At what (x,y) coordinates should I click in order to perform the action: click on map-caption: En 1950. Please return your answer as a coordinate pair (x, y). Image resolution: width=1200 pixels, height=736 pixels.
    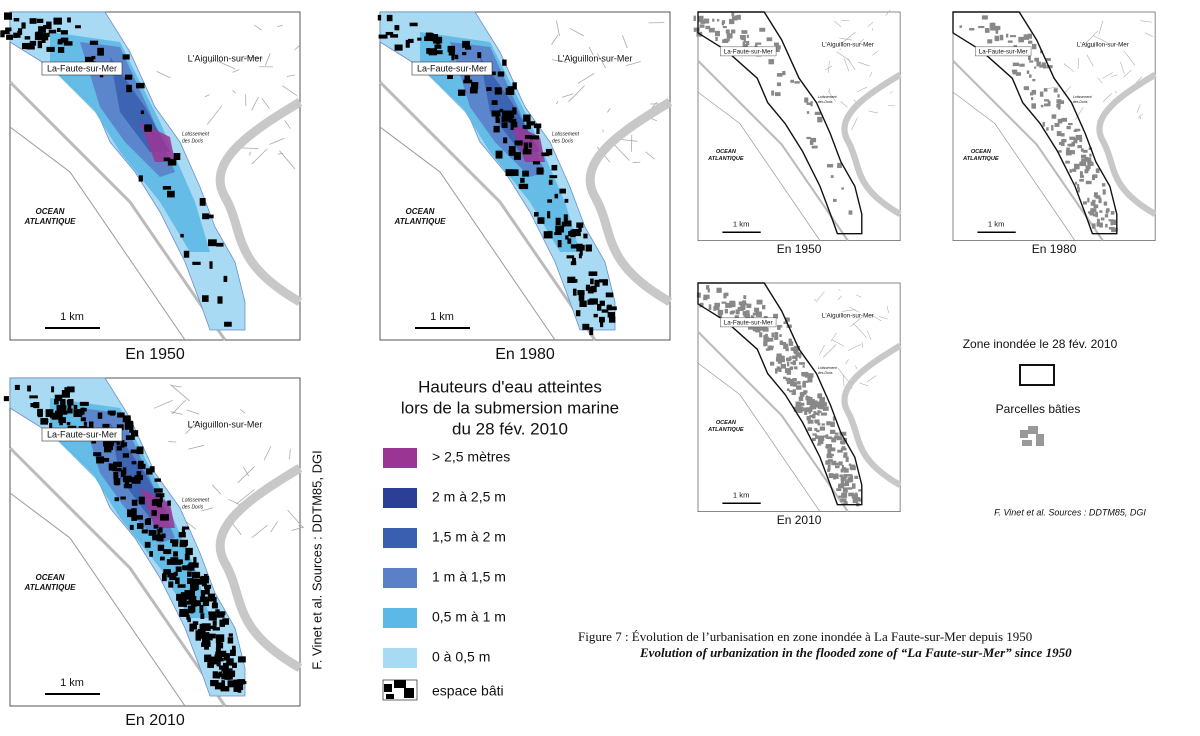
    Looking at the image, I should click on (799, 249).